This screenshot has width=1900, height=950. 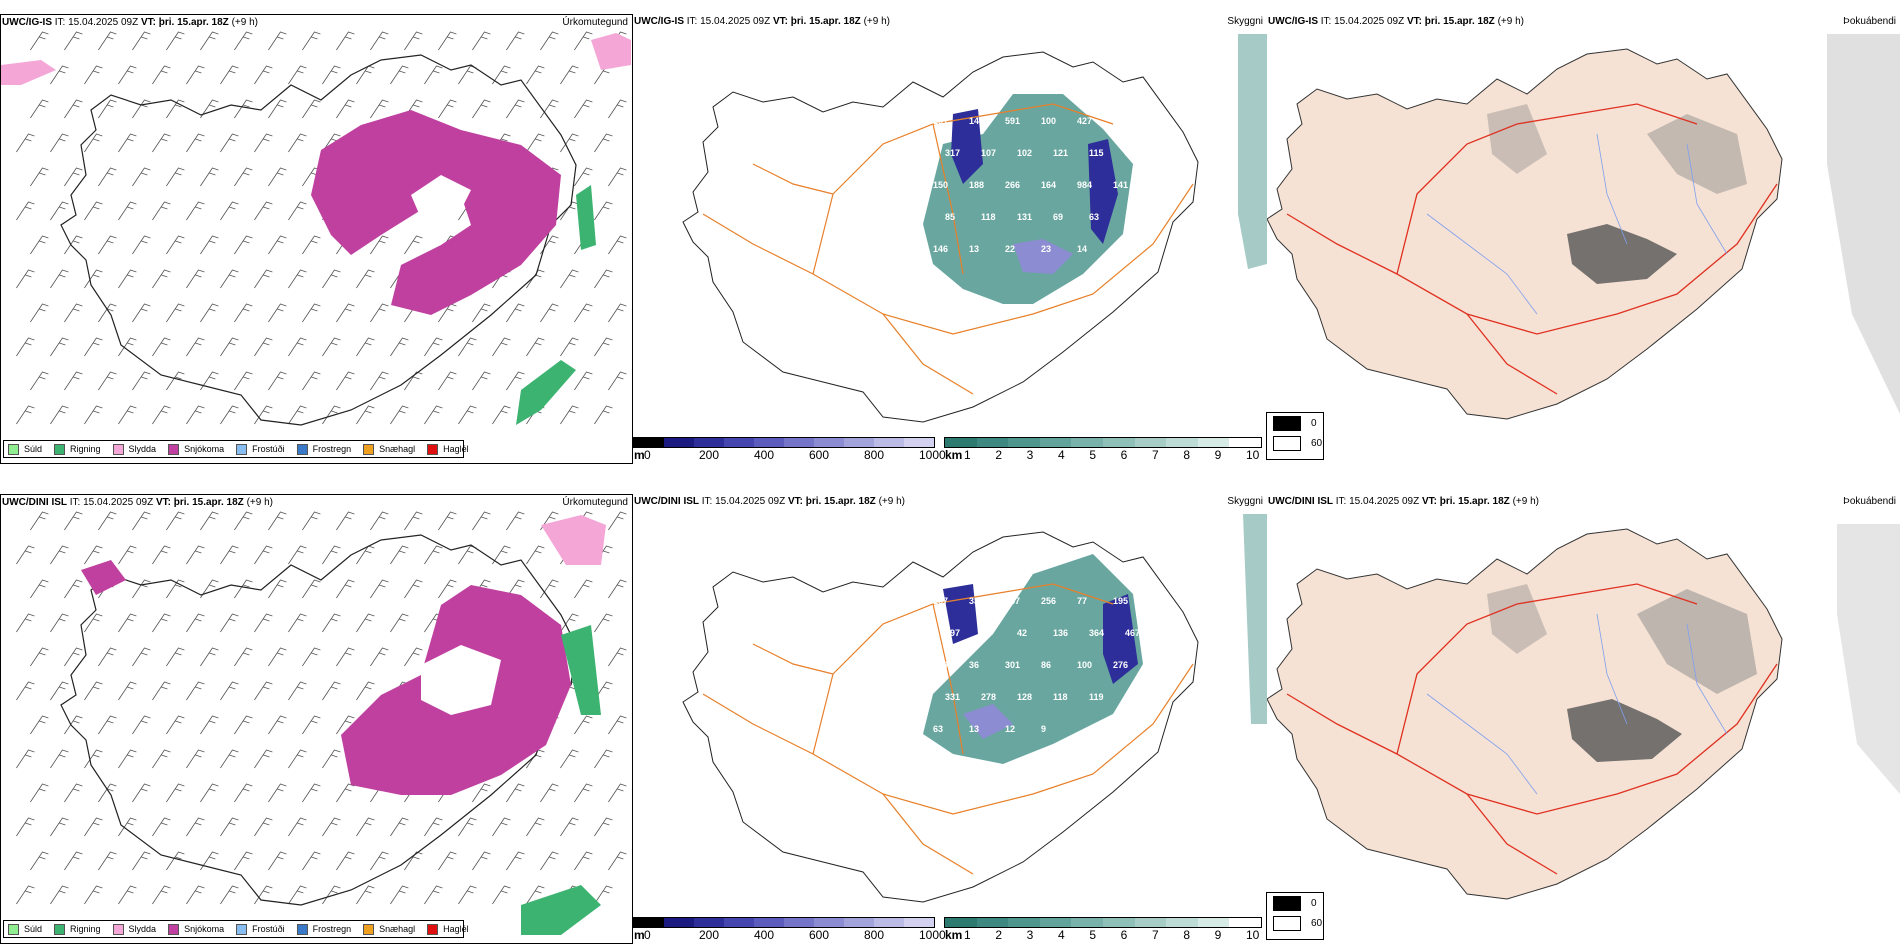 I want to click on legend-label: Haglél, so click(x=456, y=929).